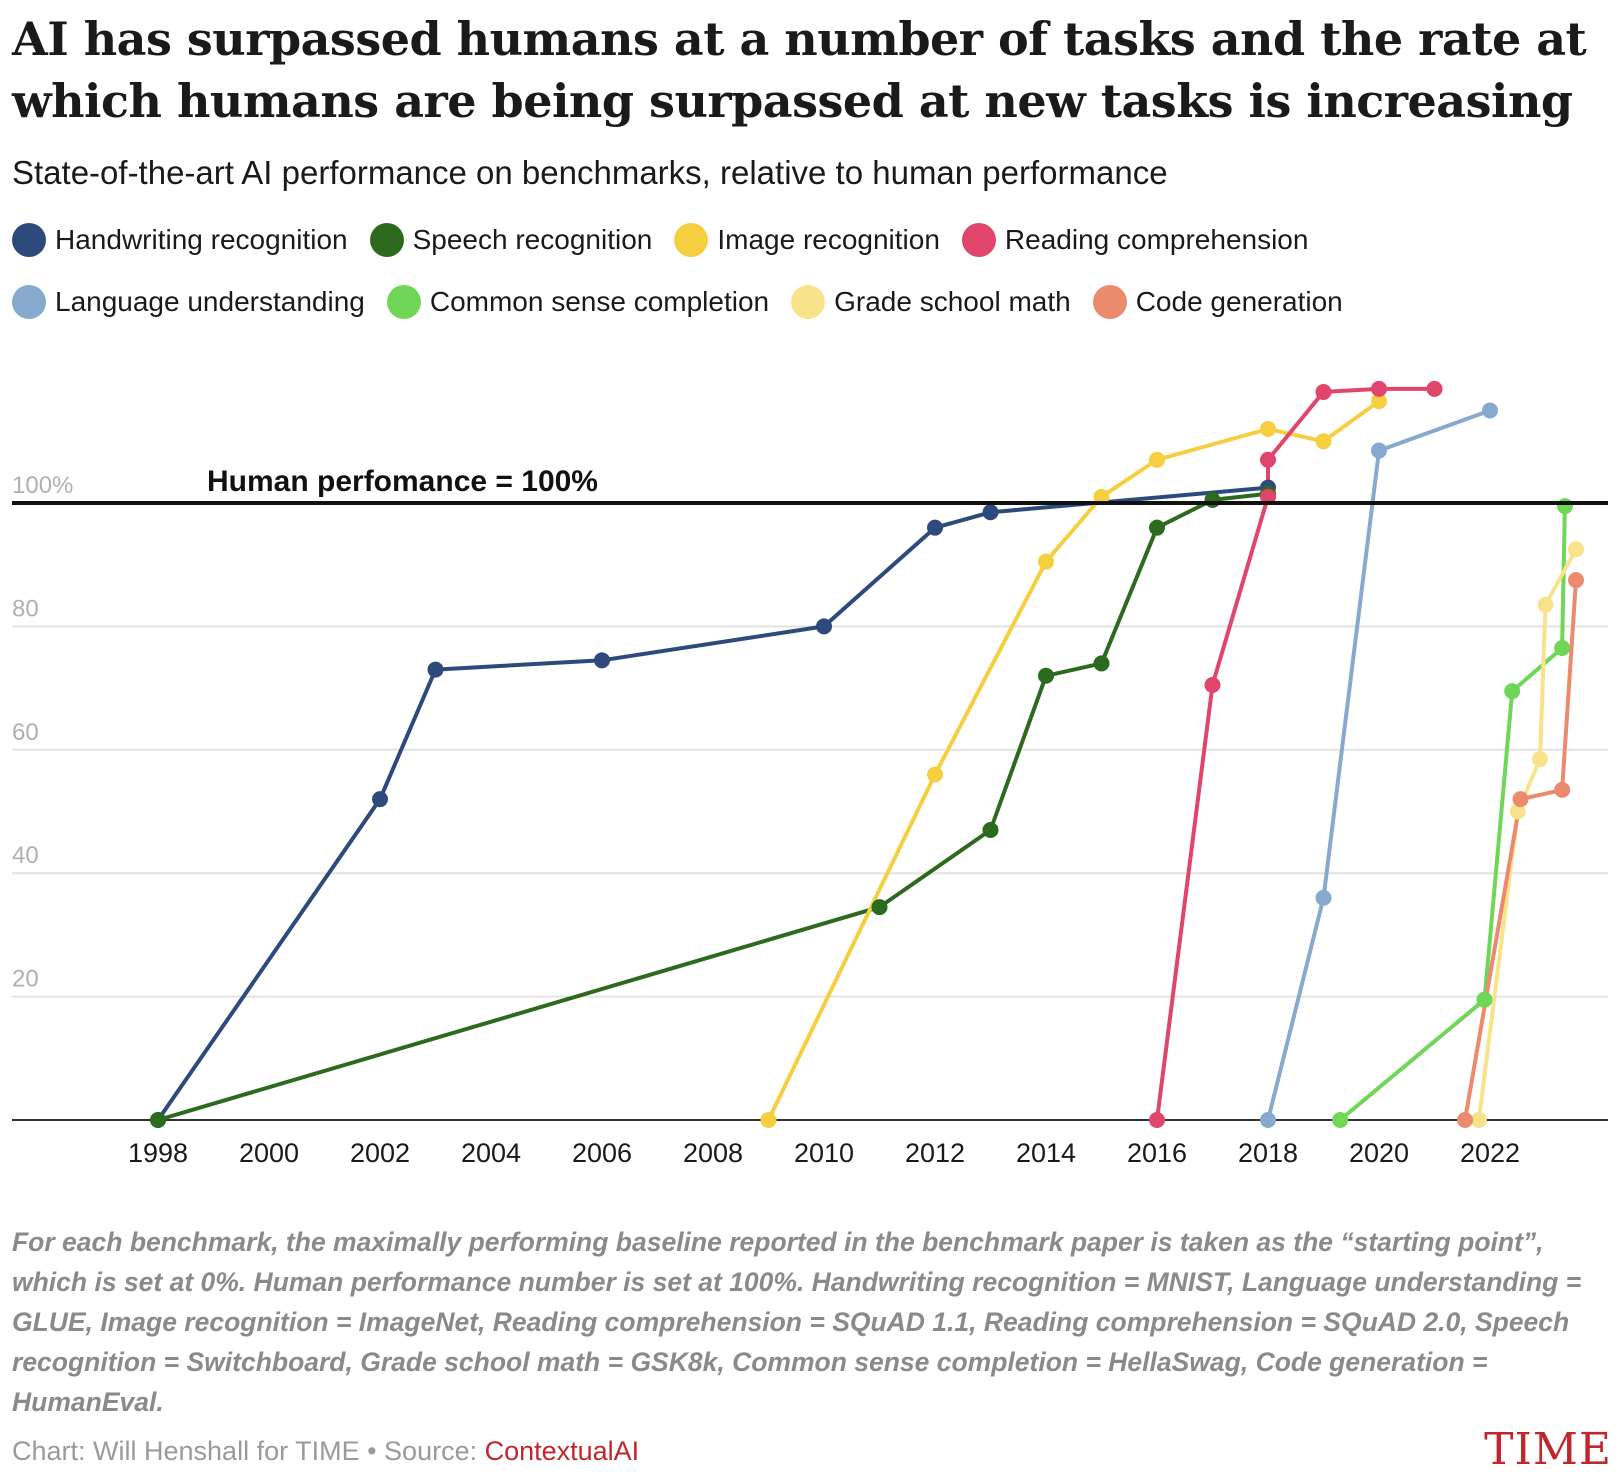 The image size is (1620, 1482). Describe the element at coordinates (532, 239) in the screenshot. I see `legend-label: Speech recognition` at that location.